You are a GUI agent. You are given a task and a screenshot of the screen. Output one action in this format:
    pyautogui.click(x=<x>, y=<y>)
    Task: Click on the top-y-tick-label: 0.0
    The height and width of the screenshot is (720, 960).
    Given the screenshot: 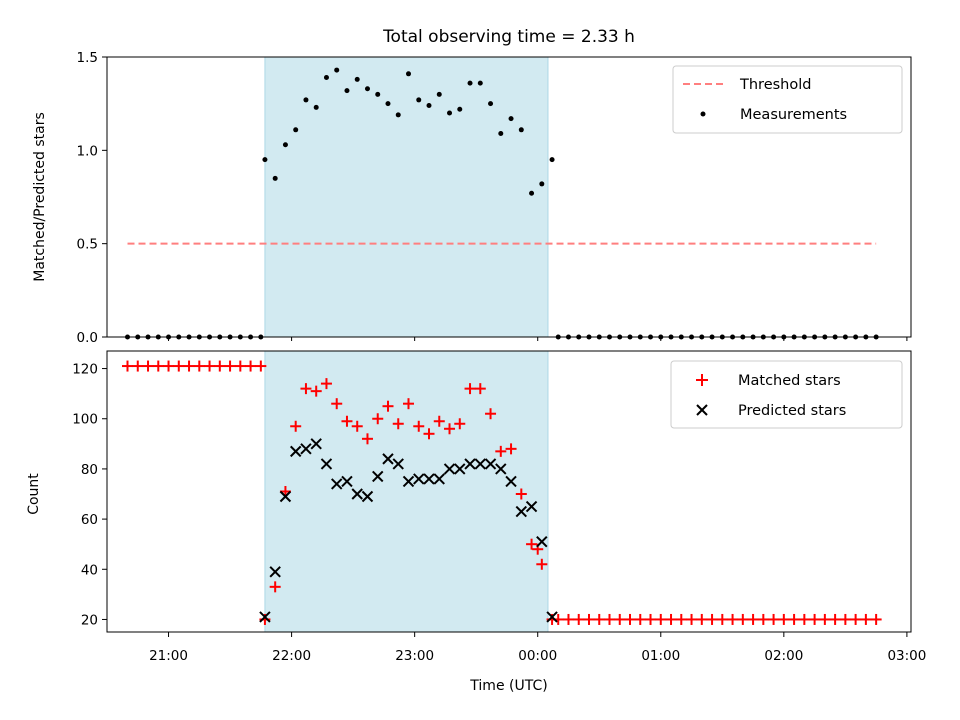 What is the action you would take?
    pyautogui.click(x=87, y=338)
    